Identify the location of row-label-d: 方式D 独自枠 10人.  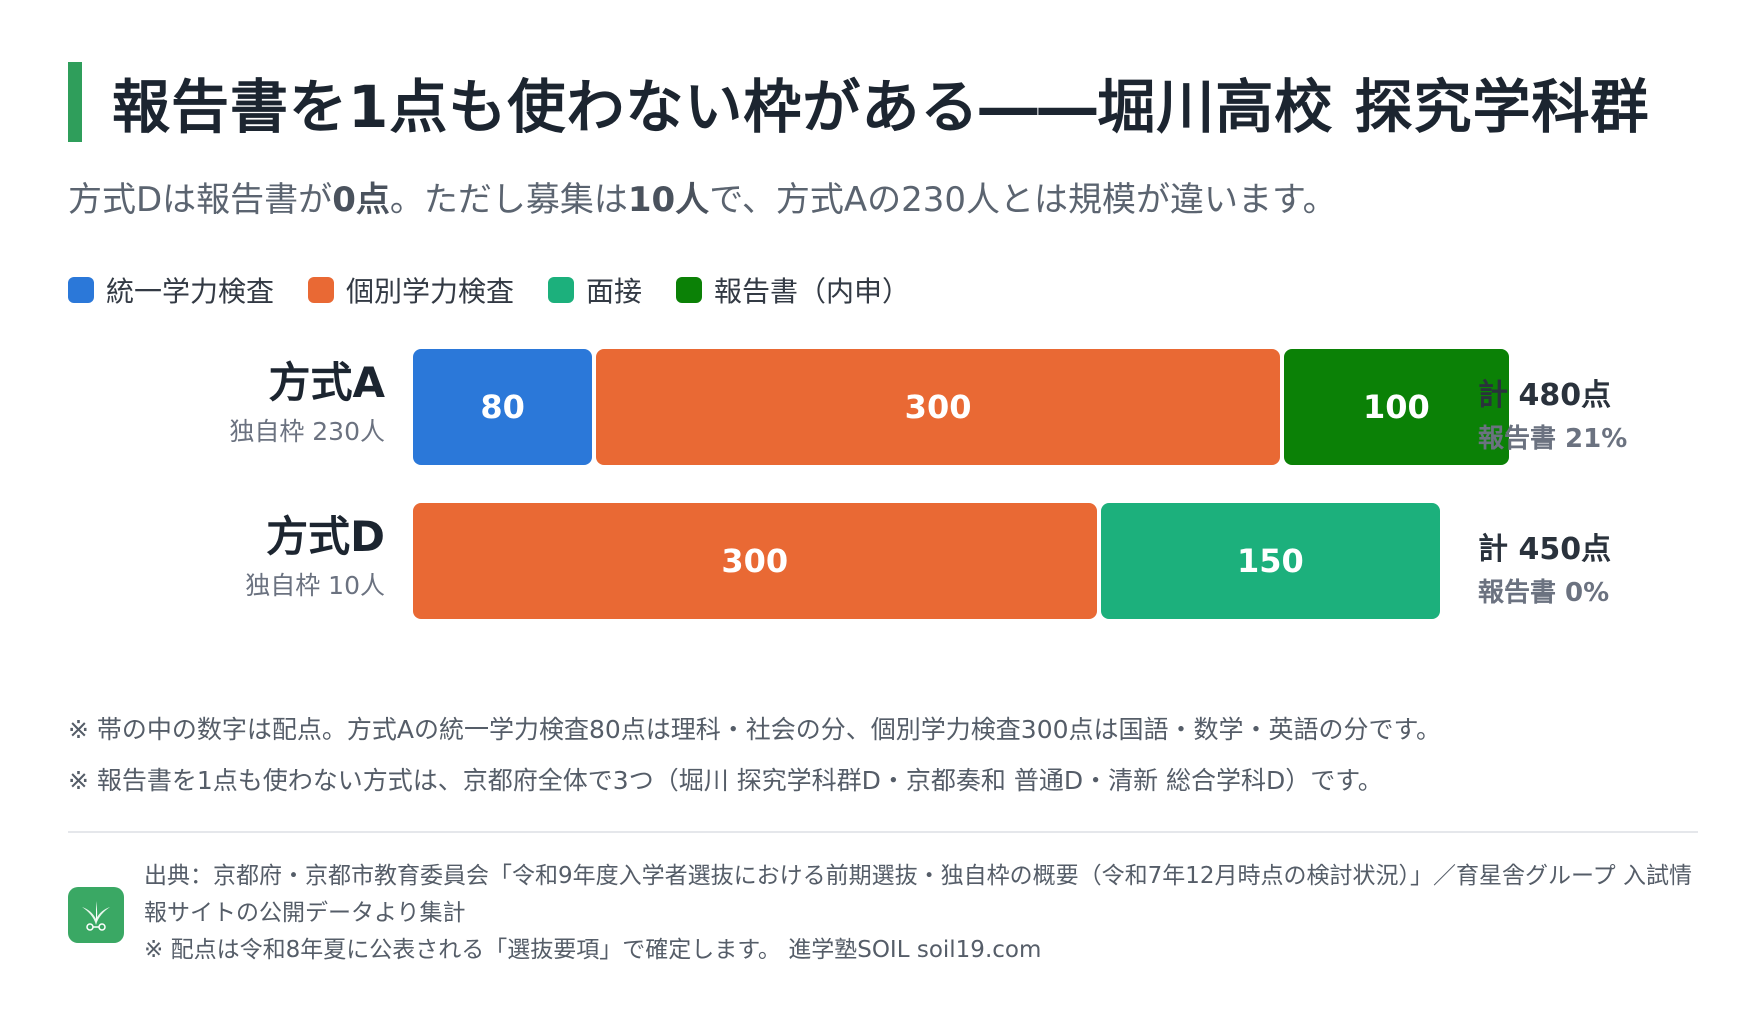
(315, 557).